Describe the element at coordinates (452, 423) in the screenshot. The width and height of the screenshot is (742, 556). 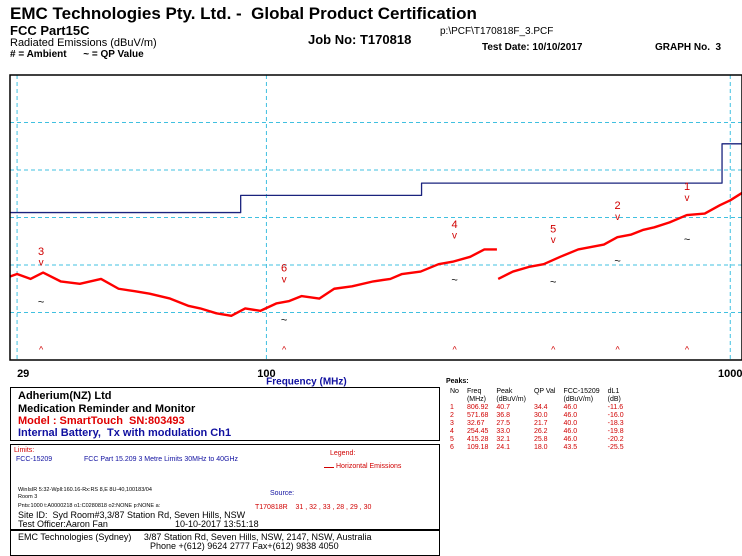
I see `cell: 3` at that location.